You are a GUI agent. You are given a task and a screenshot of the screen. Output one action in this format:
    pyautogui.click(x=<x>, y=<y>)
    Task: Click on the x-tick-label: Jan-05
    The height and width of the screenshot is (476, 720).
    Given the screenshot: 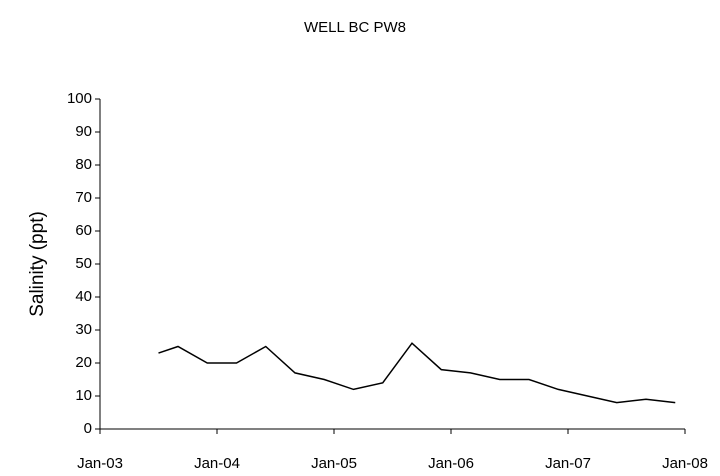 What is the action you would take?
    pyautogui.click(x=334, y=463)
    